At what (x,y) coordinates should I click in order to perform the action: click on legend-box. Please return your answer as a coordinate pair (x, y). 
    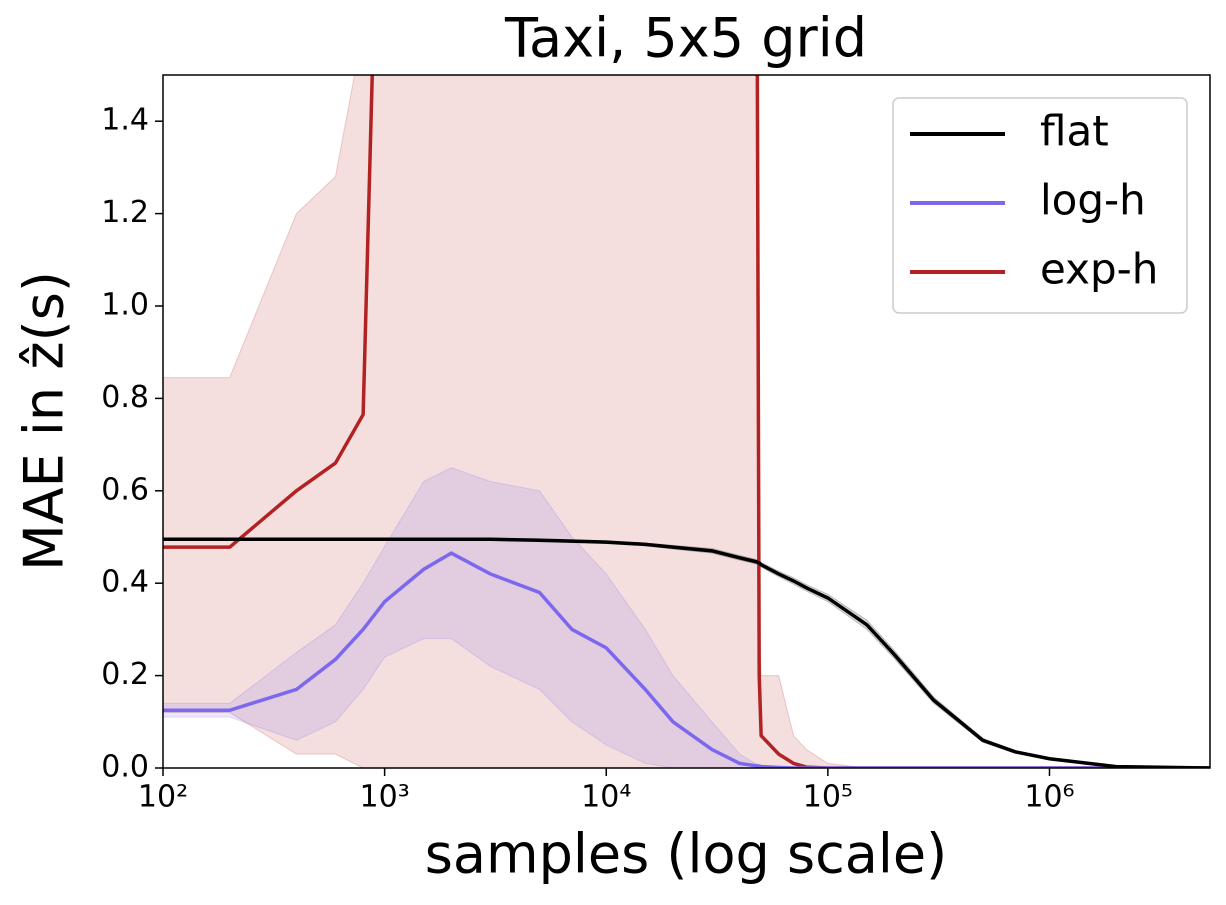
    Looking at the image, I should click on (1040, 205).